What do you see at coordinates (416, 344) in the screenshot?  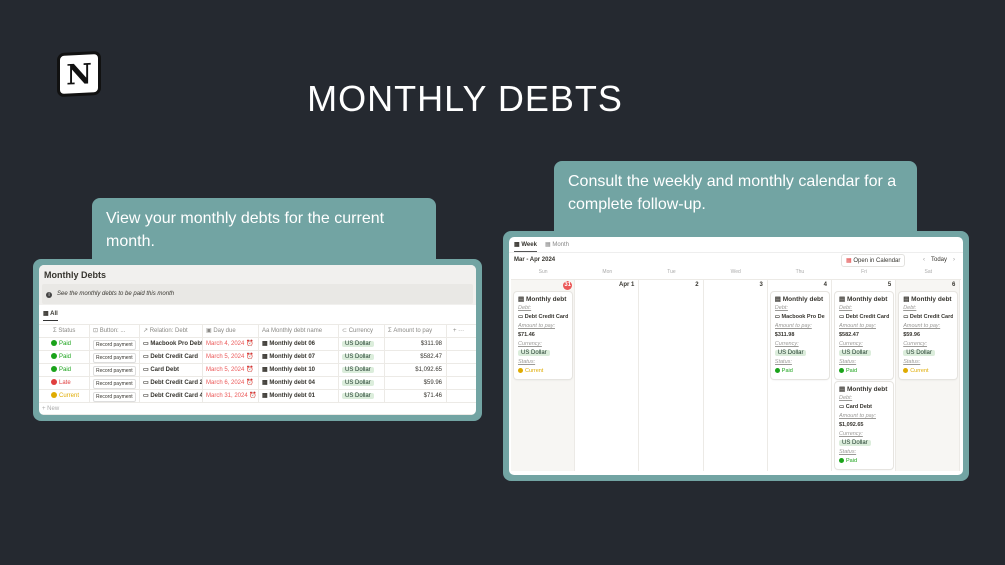 I see `amount-cell: $311.98` at bounding box center [416, 344].